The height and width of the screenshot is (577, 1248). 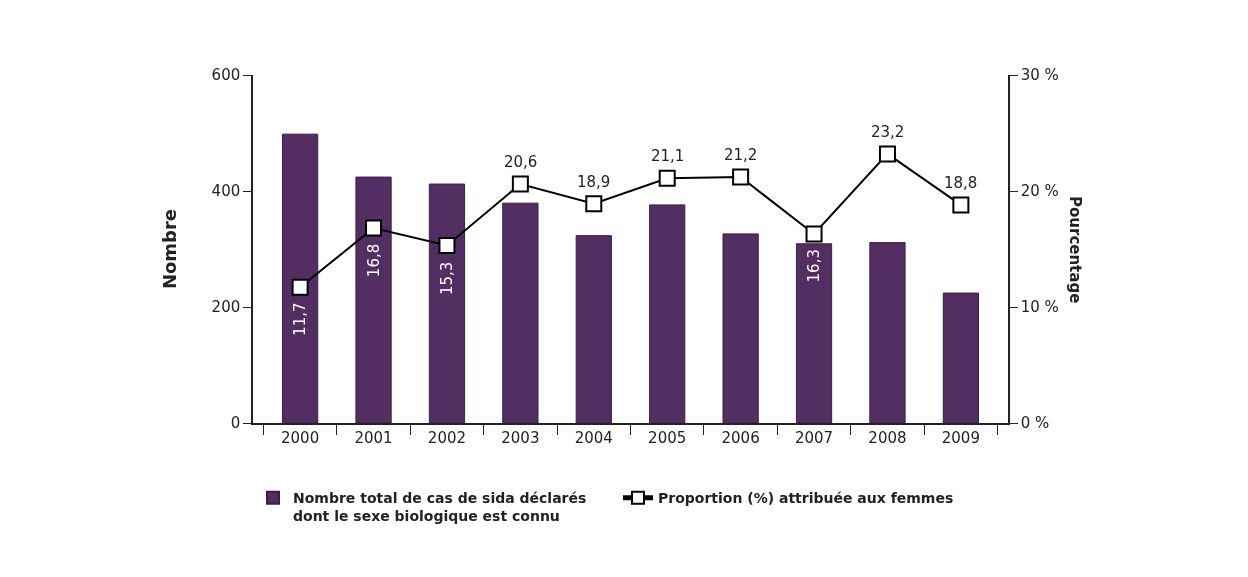 What do you see at coordinates (813, 266) in the screenshot?
I see `data-label: 16,3` at bounding box center [813, 266].